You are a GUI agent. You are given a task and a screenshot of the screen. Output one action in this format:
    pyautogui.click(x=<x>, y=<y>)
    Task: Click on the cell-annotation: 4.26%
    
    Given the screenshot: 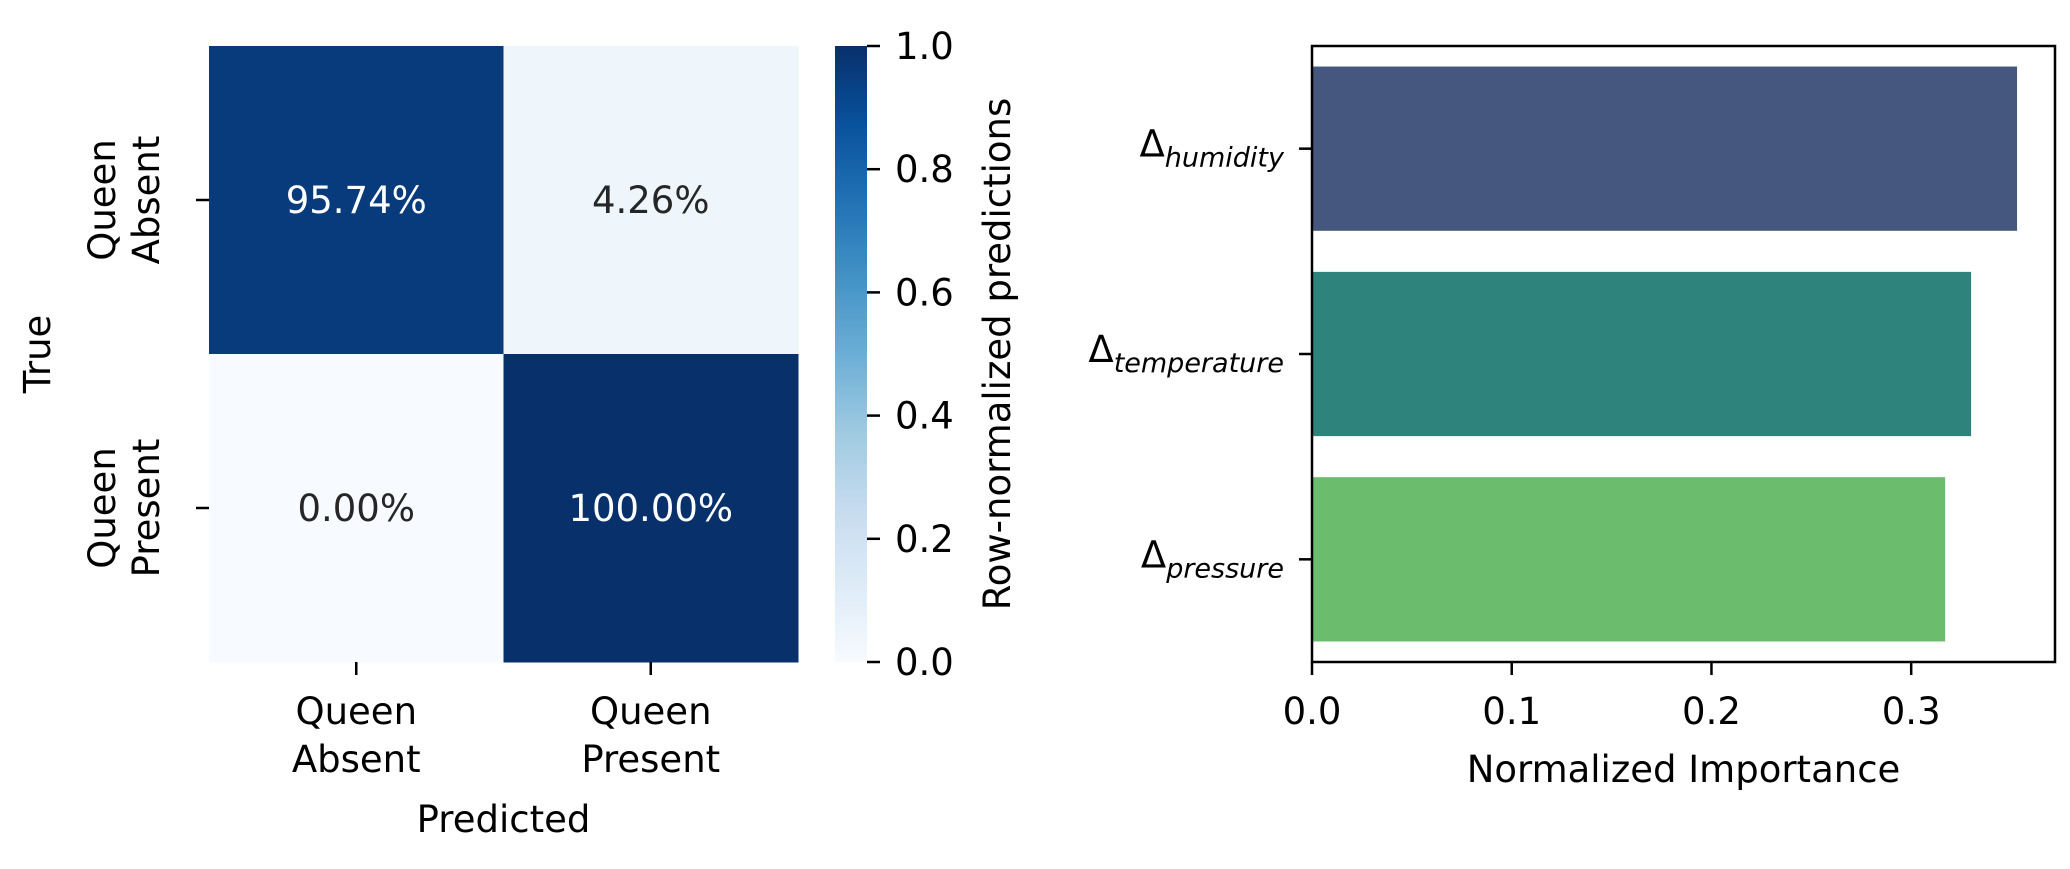 What is the action you would take?
    pyautogui.click(x=651, y=200)
    